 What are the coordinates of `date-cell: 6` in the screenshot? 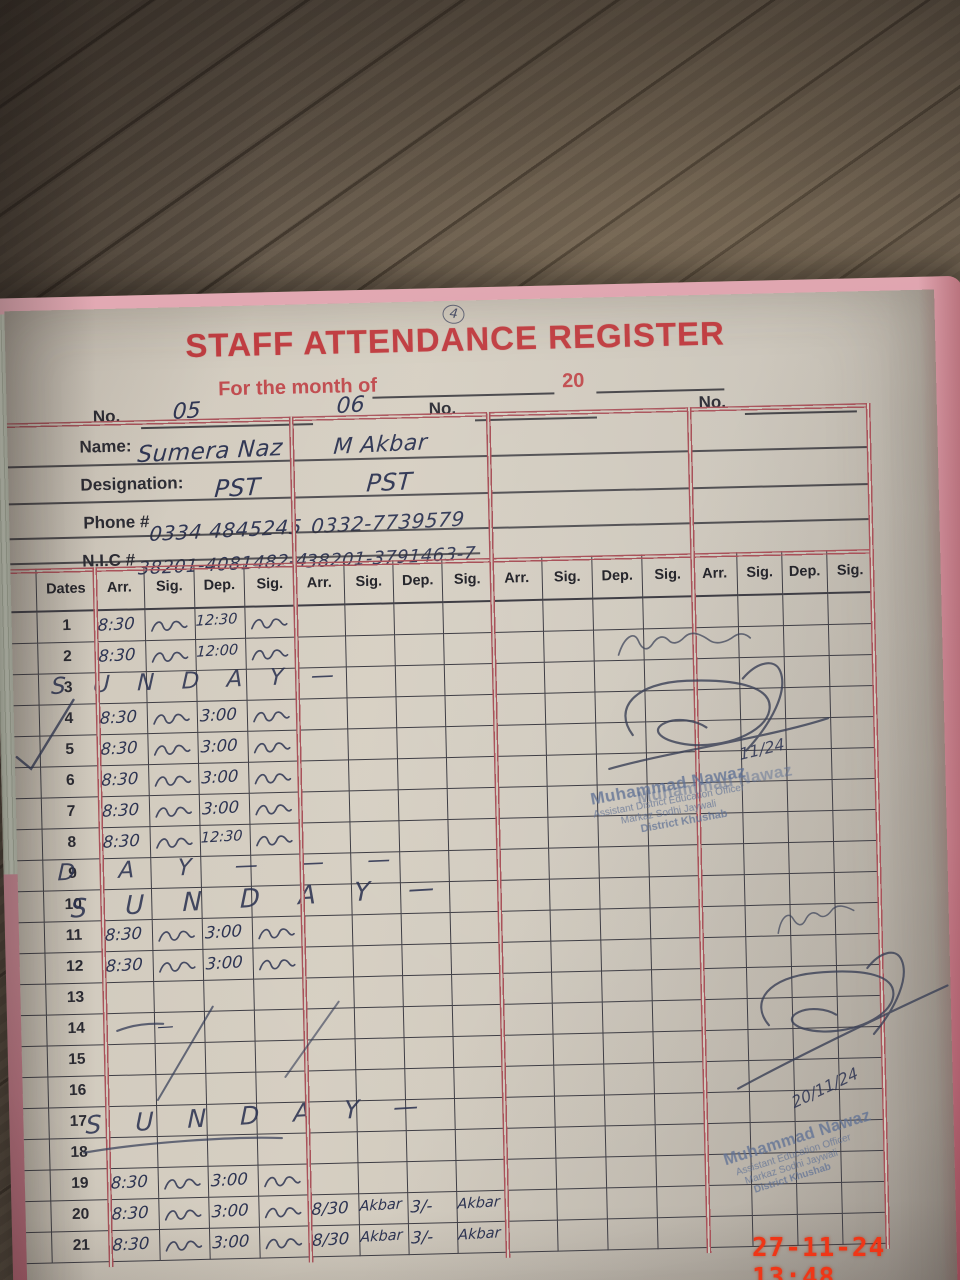 It's located at (70, 782).